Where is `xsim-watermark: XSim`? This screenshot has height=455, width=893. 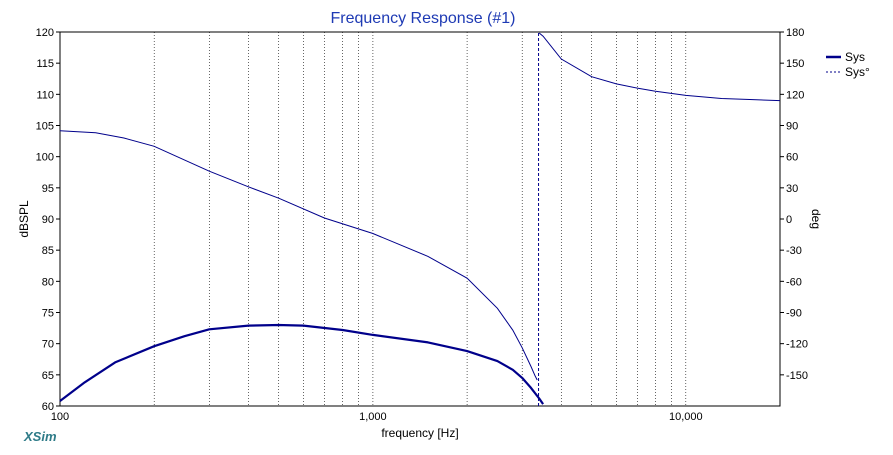
xsim-watermark: XSim is located at coordinates (40, 436).